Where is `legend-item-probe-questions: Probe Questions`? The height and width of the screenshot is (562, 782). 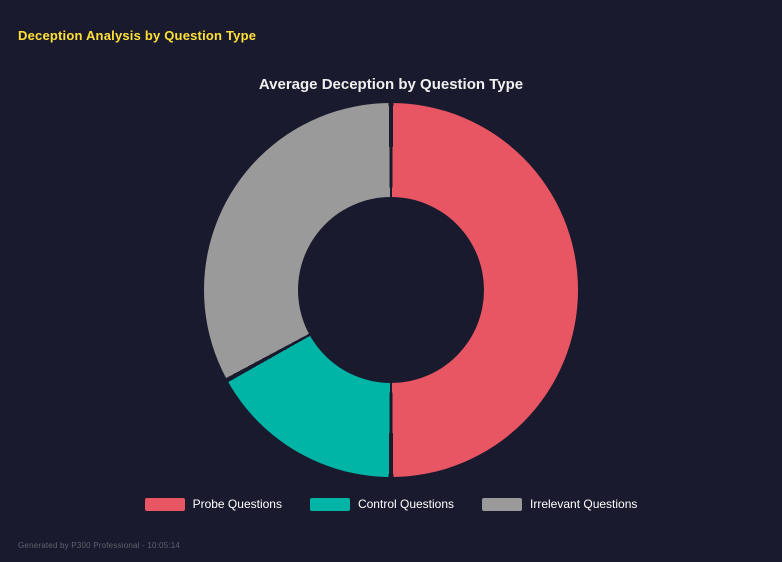 legend-item-probe-questions: Probe Questions is located at coordinates (213, 504).